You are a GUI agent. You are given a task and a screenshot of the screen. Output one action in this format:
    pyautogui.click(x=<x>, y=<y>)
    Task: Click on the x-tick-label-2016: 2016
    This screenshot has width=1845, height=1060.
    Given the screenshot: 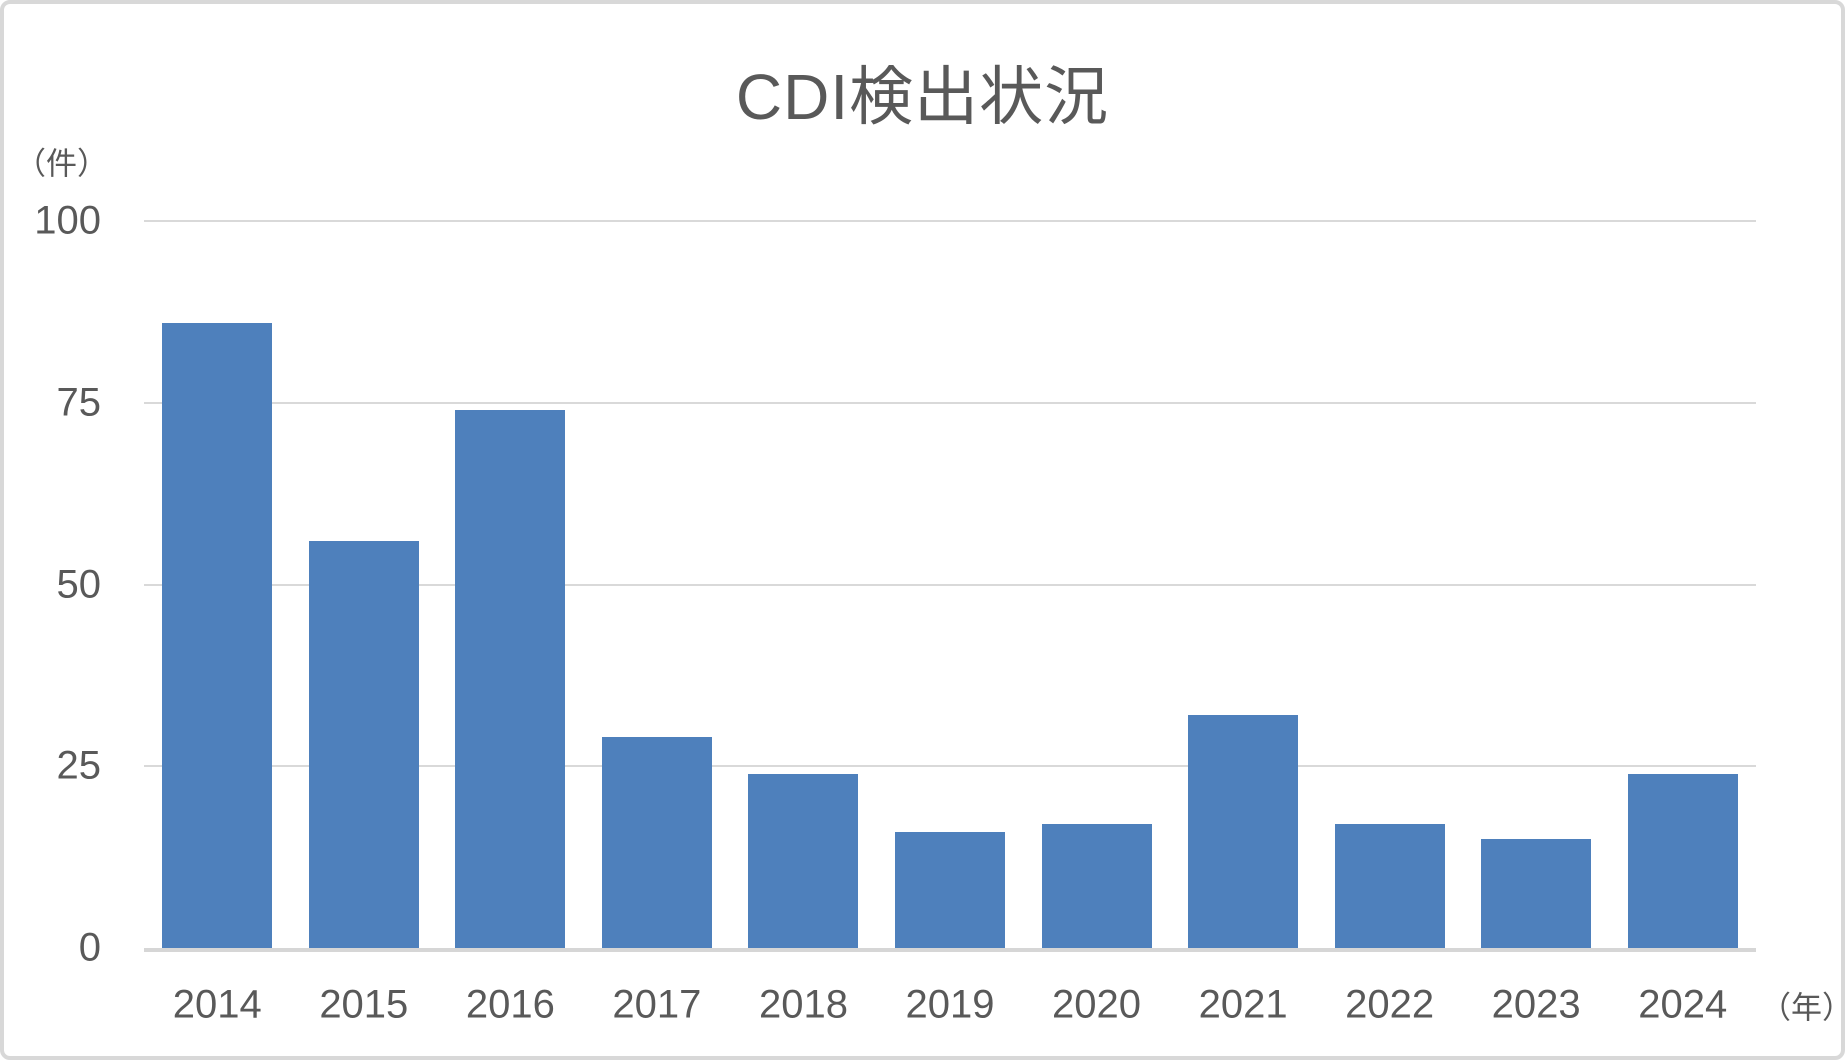 What is the action you would take?
    pyautogui.click(x=510, y=1004)
    